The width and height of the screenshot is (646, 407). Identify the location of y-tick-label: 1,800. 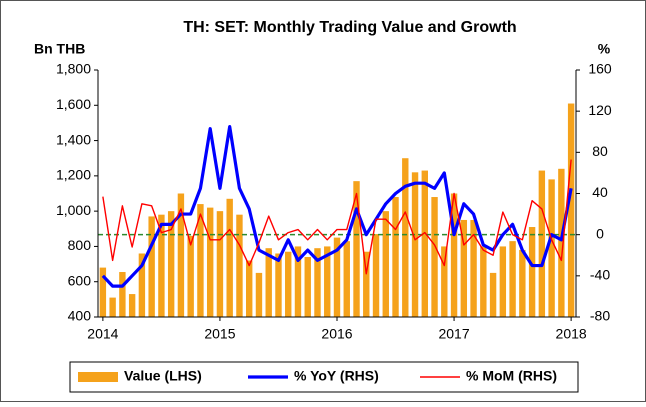
(73, 69).